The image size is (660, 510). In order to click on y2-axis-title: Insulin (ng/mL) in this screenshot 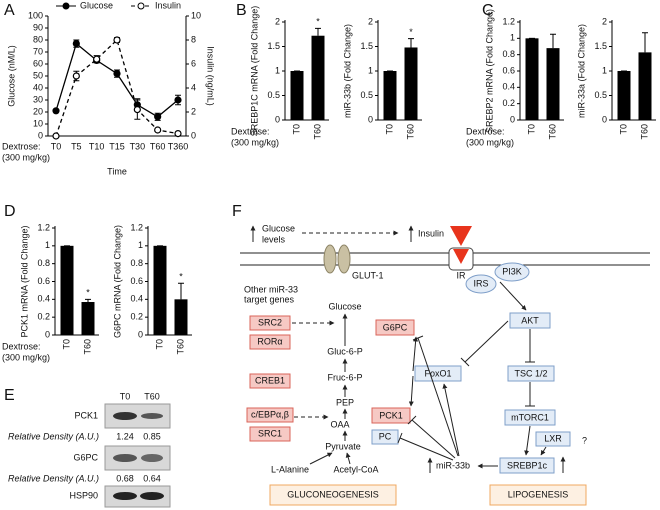, I will do `click(211, 76)`.